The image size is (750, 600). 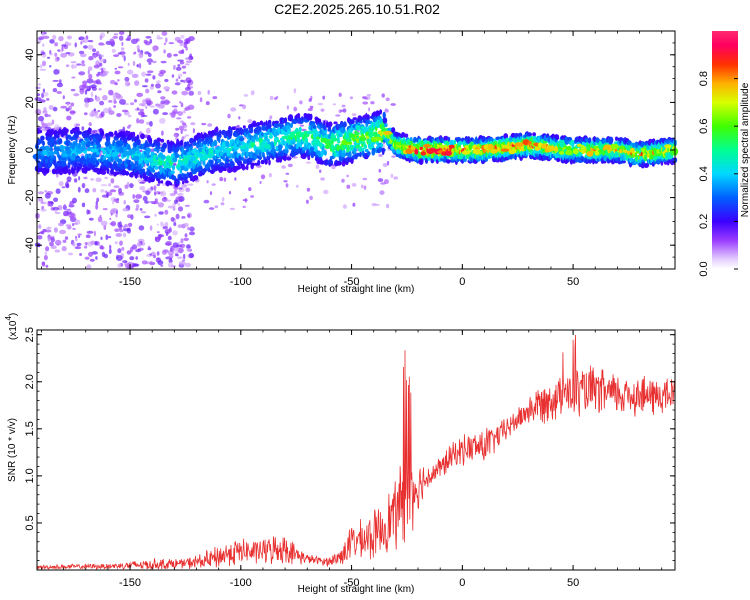 What do you see at coordinates (12, 450) in the screenshot?
I see `snr-y-label: SNR (10 * v/v)` at bounding box center [12, 450].